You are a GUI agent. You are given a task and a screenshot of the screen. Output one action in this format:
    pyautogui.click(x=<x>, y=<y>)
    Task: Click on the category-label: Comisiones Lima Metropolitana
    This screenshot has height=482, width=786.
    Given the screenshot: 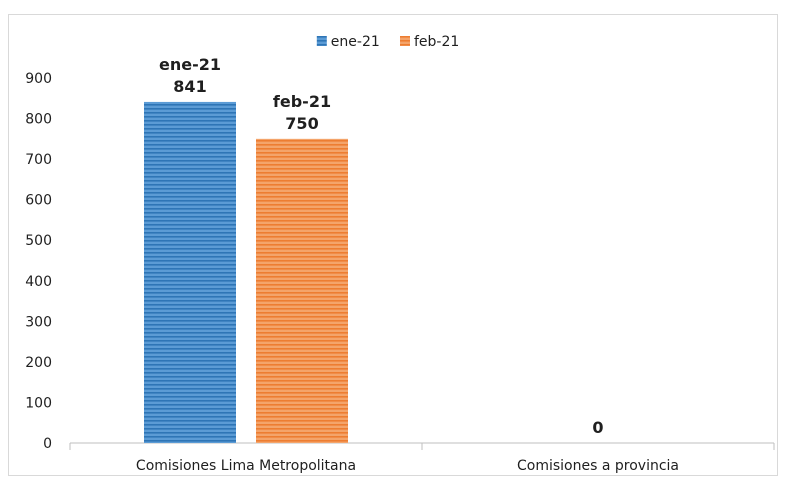 What is the action you would take?
    pyautogui.click(x=246, y=466)
    